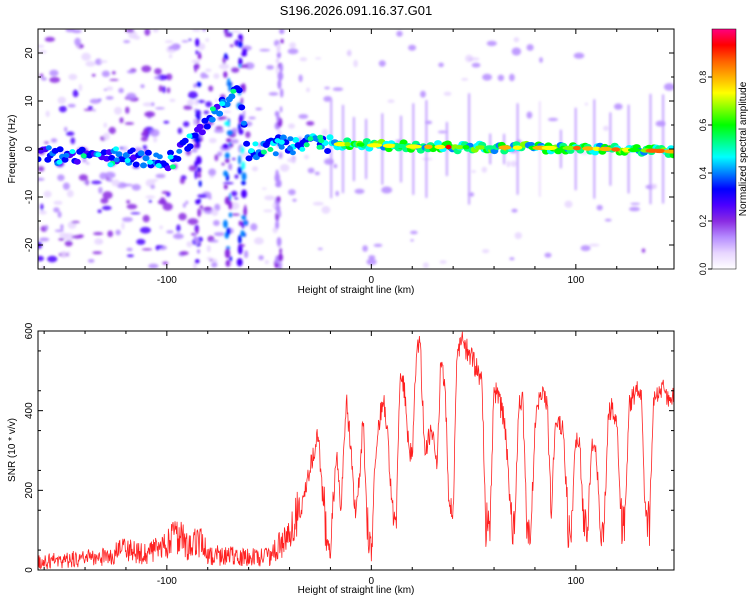 This screenshot has width=750, height=605. What do you see at coordinates (356, 590) in the screenshot?
I see `snr-xlabel: Height of straight line (km)` at bounding box center [356, 590].